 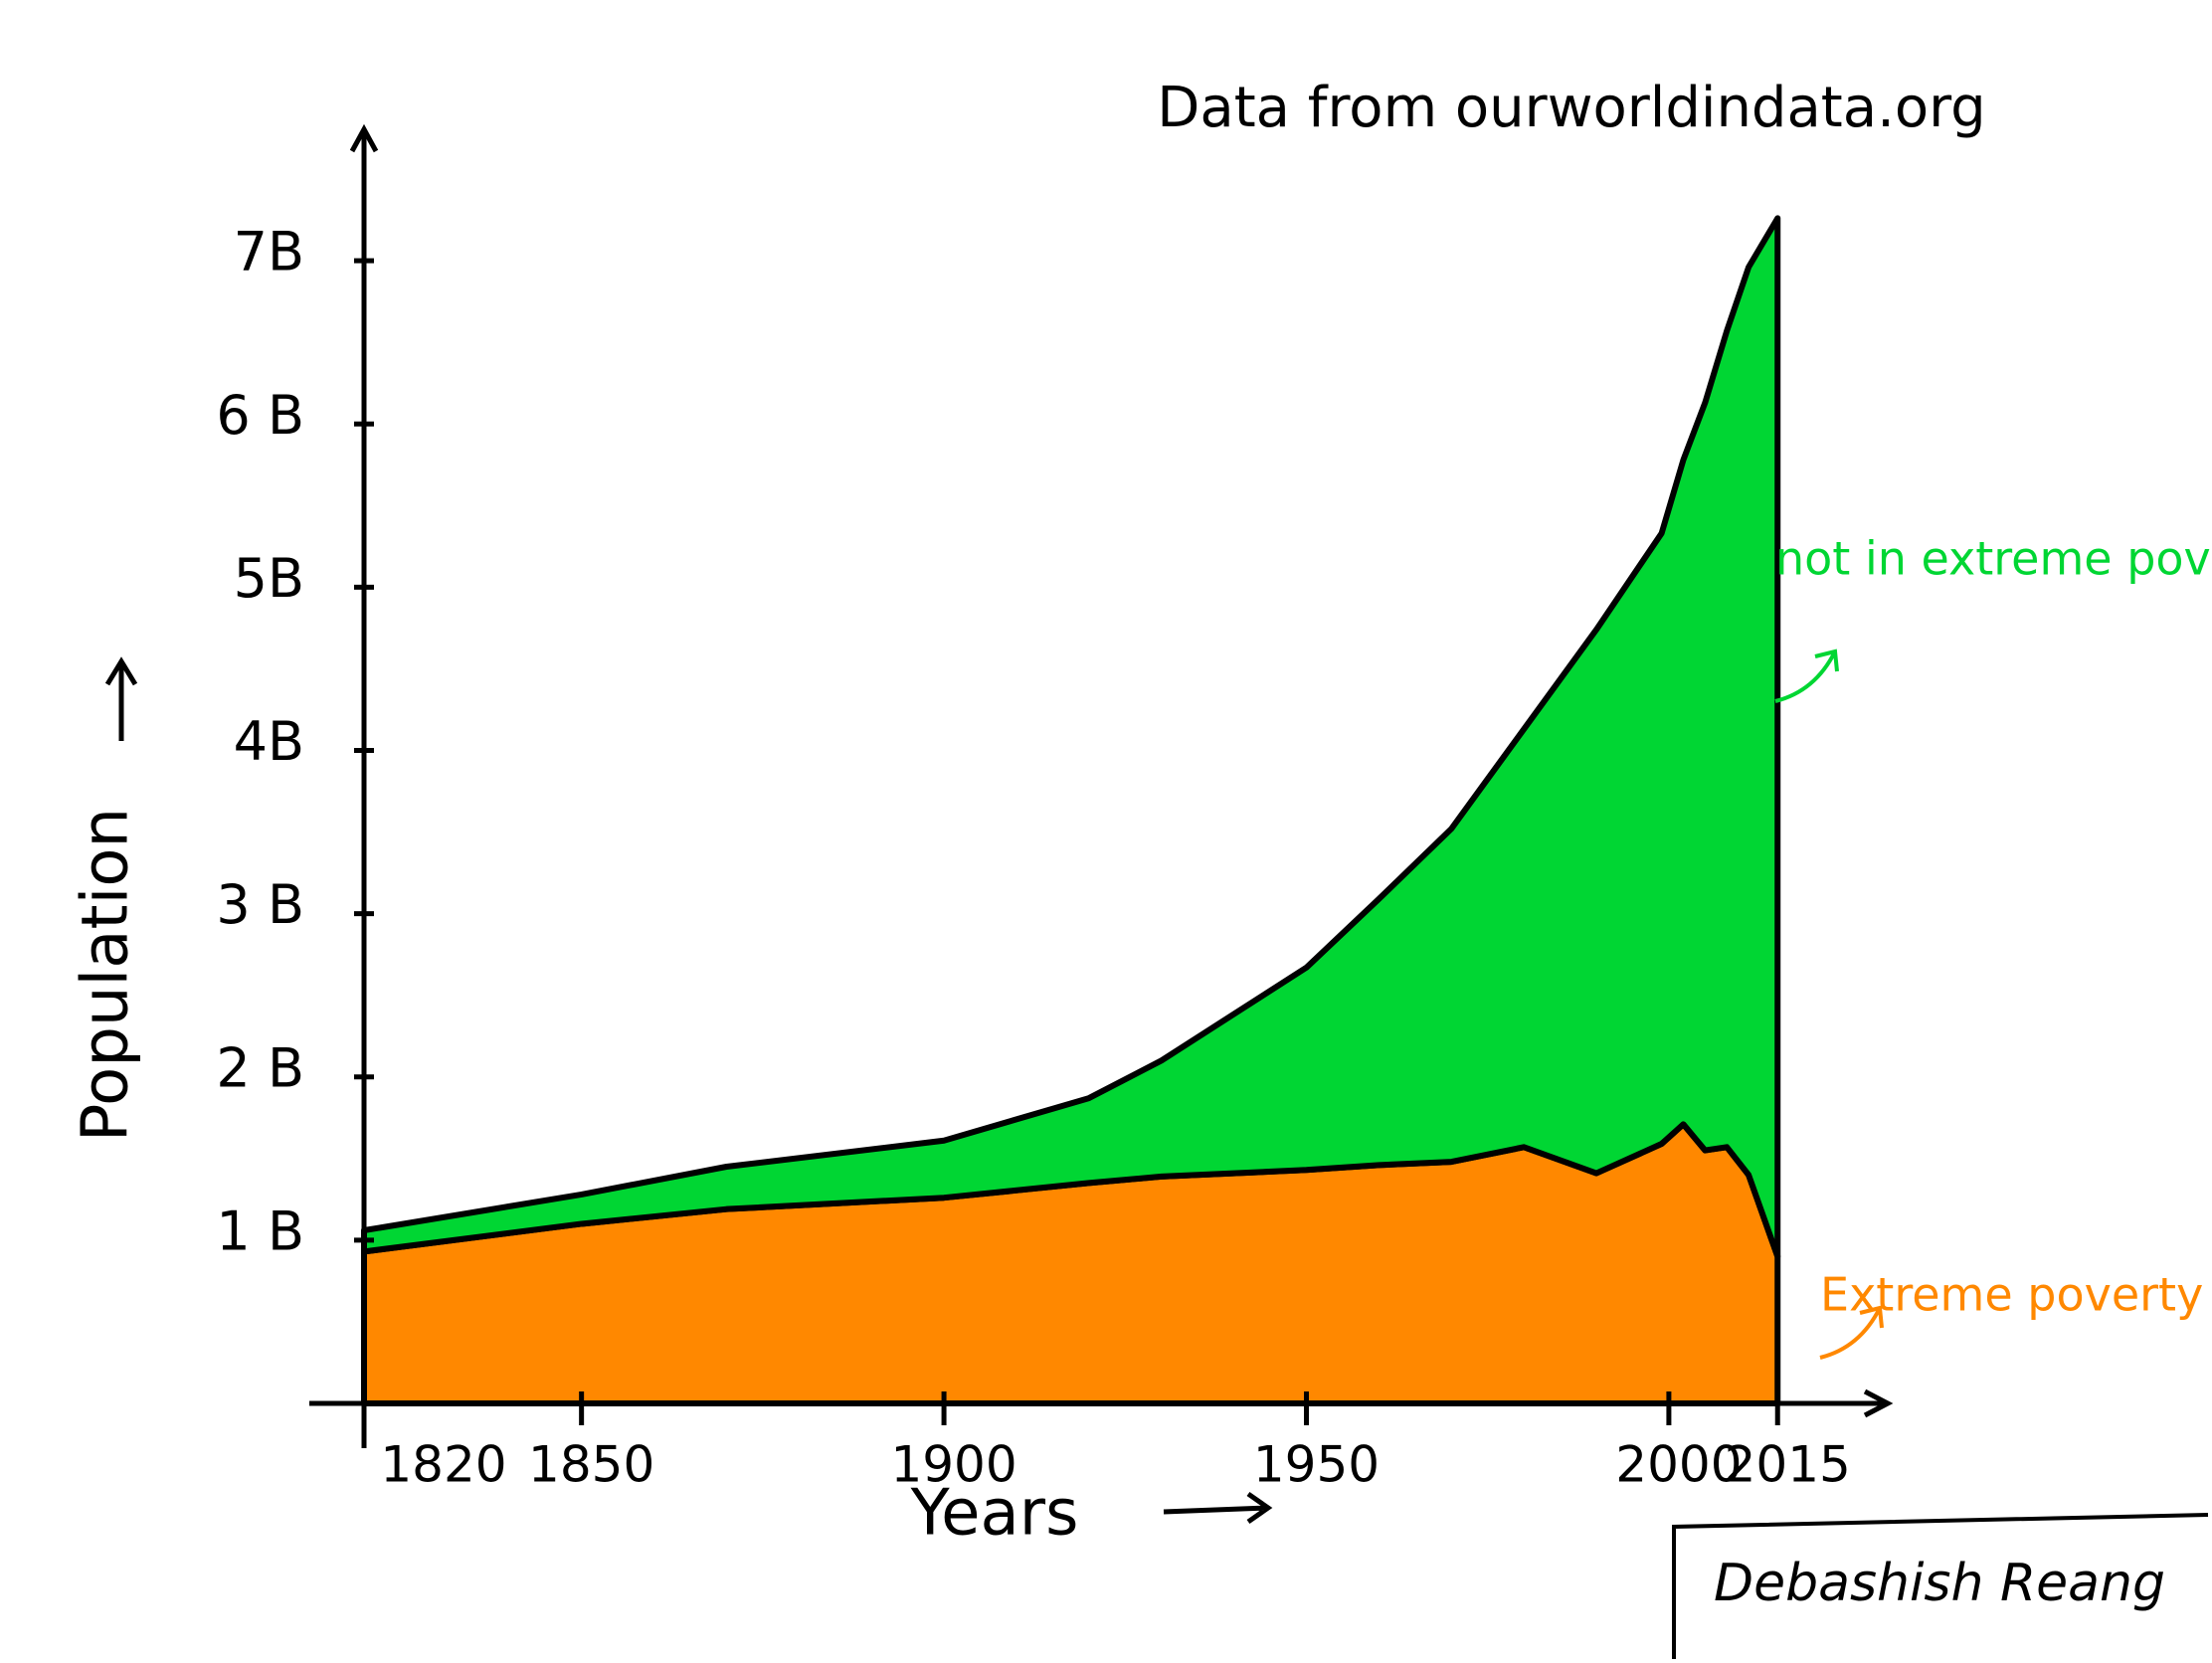 I want to click on y-tick-label: 2 B, so click(x=260, y=1067).